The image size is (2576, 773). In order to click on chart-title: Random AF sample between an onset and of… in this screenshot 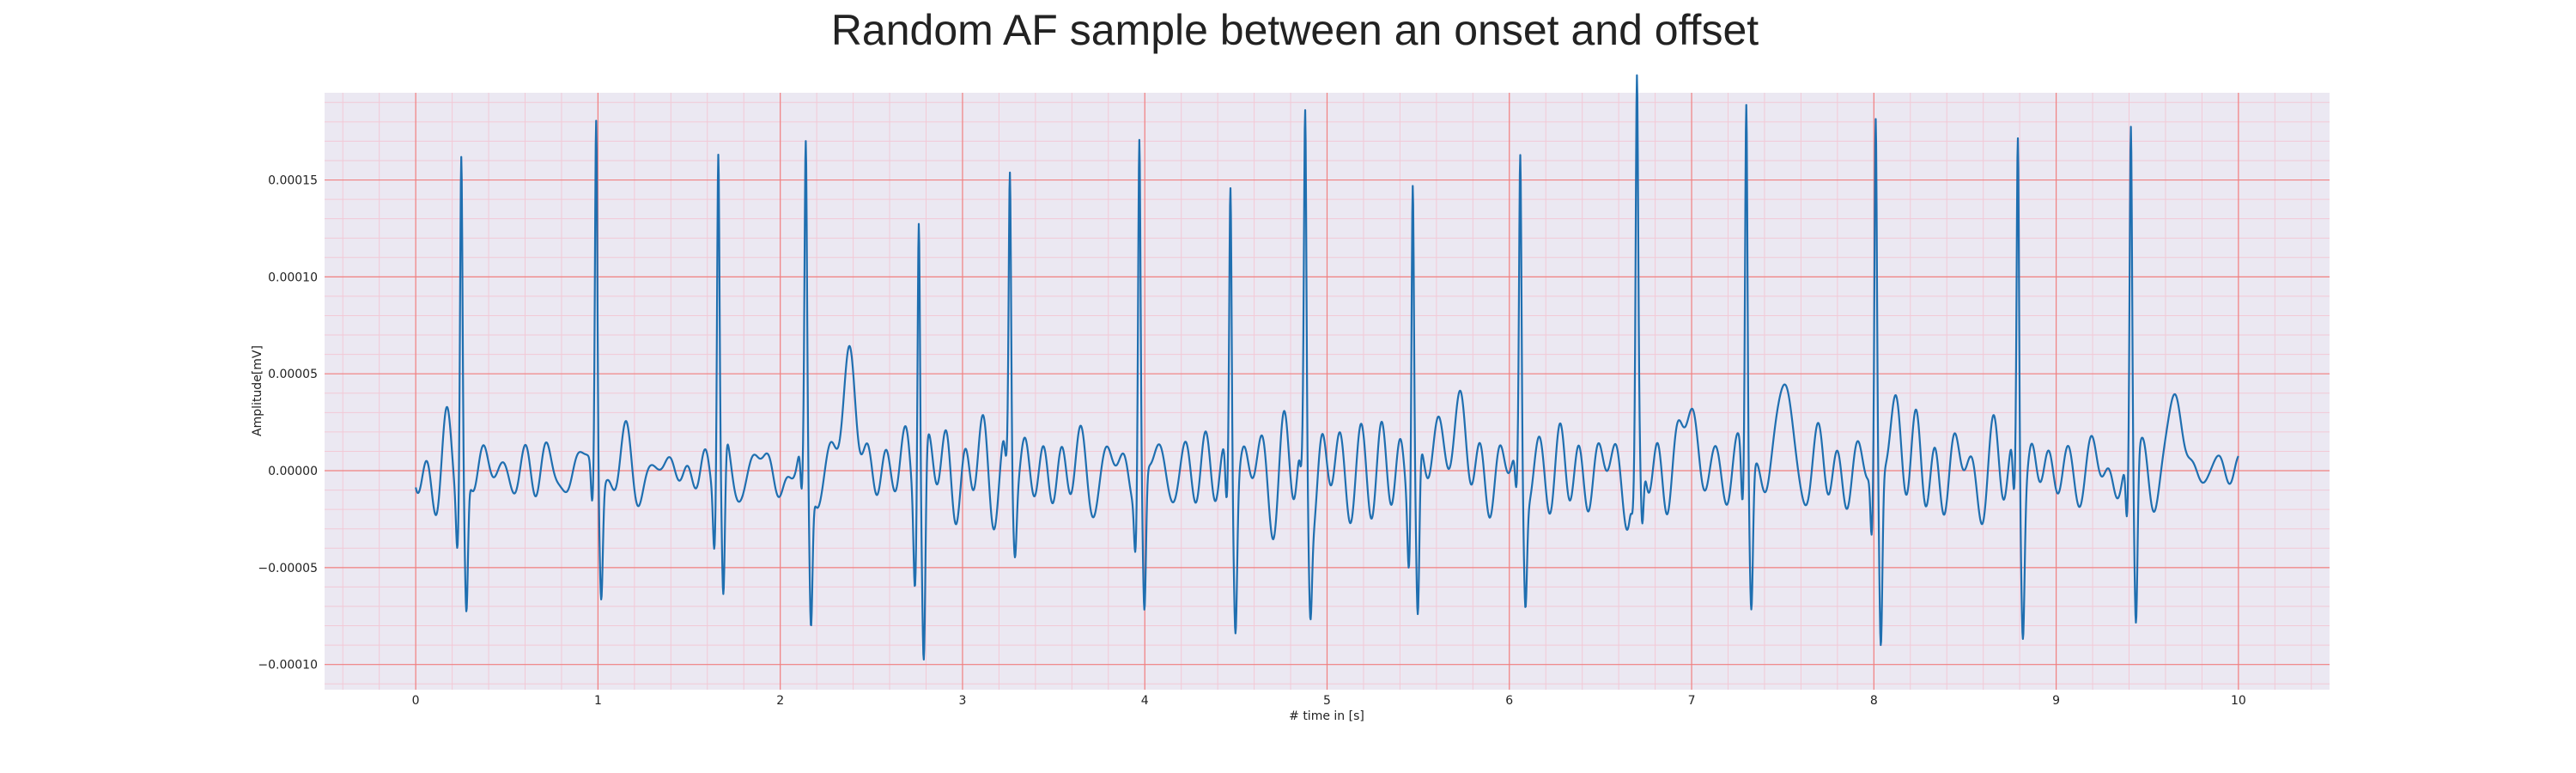, I will do `click(1295, 30)`.